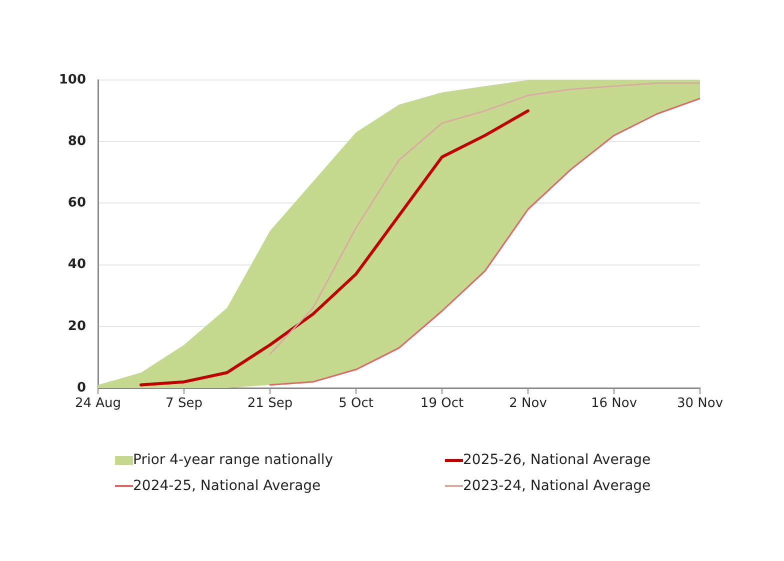  I want to click on x-tick-label: 21 Sep, so click(270, 404).